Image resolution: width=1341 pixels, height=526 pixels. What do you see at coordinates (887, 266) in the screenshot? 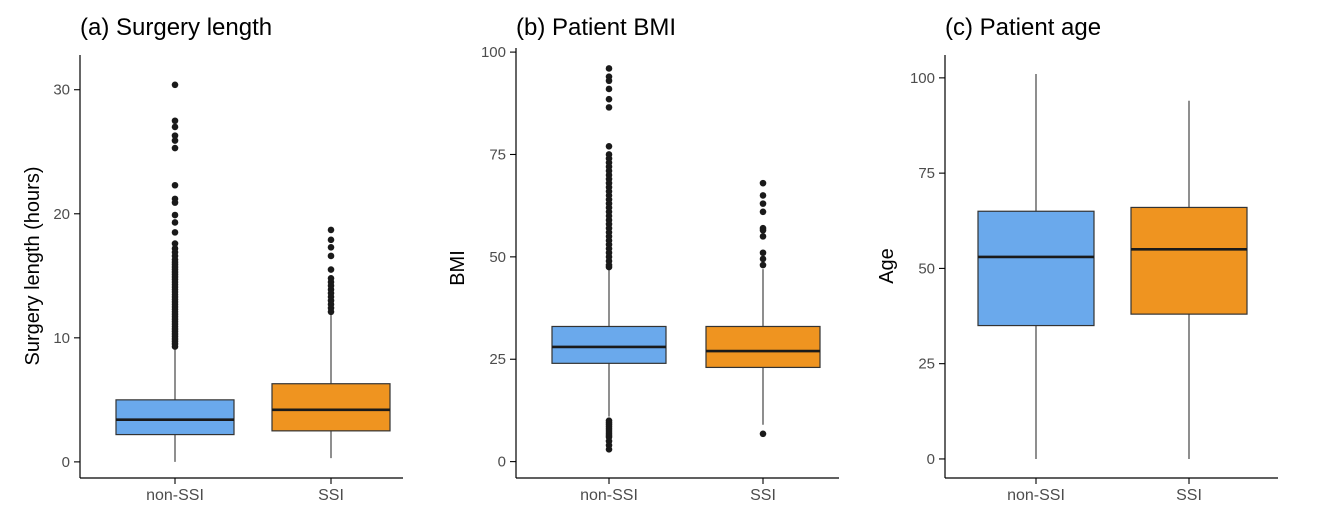
I see `y-axis-label: Age` at bounding box center [887, 266].